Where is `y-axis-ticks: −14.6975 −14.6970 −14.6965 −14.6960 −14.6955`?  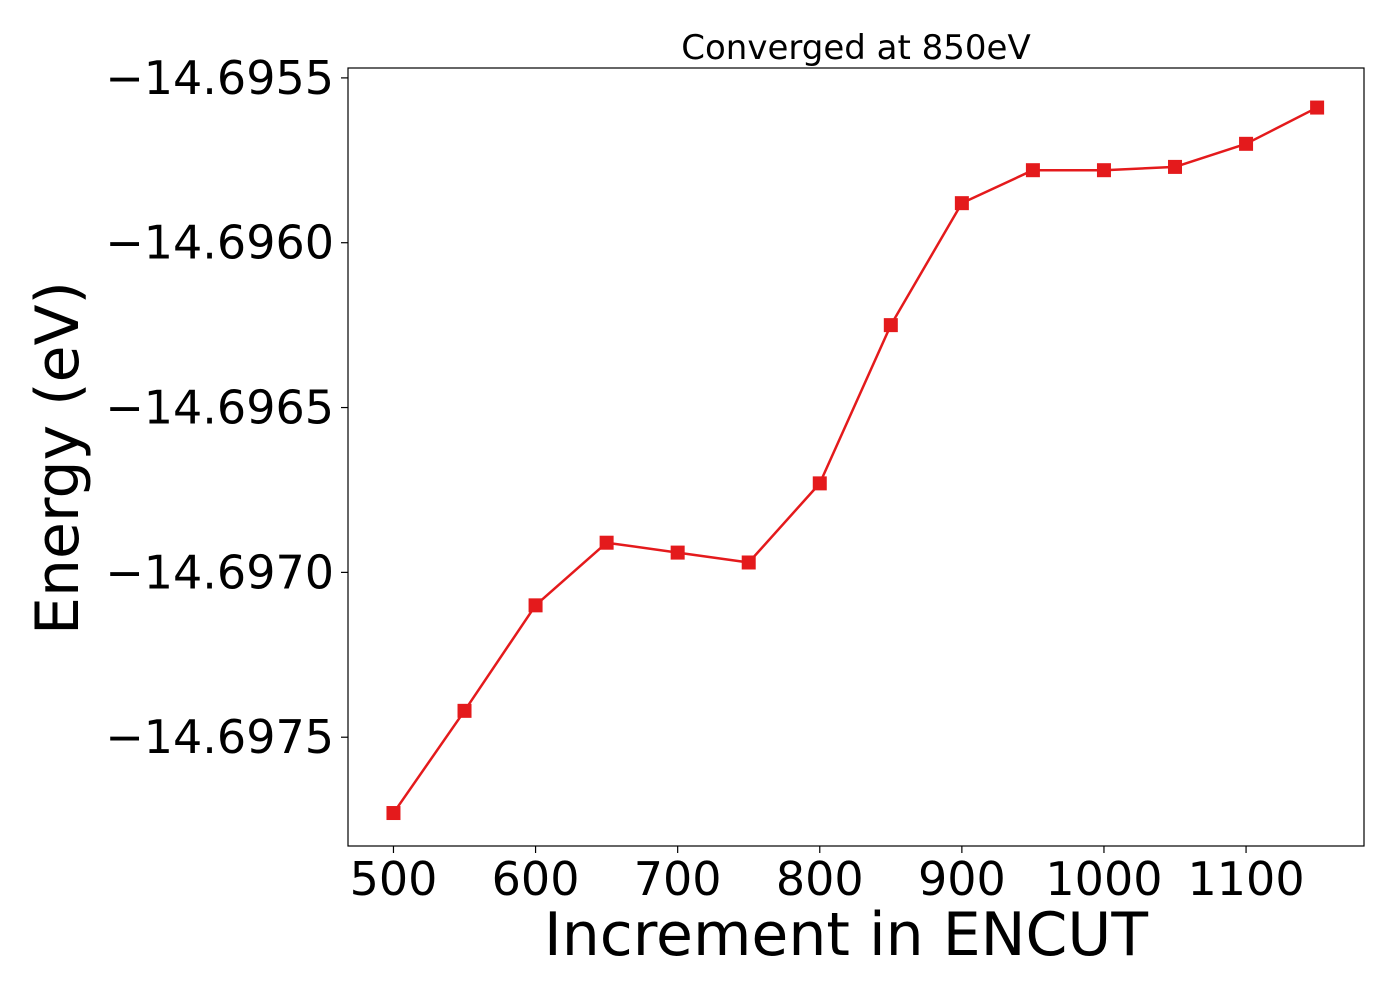 y-axis-ticks: −14.6975 −14.6970 −14.6965 −14.6960 −14.6955 is located at coordinates (226, 407).